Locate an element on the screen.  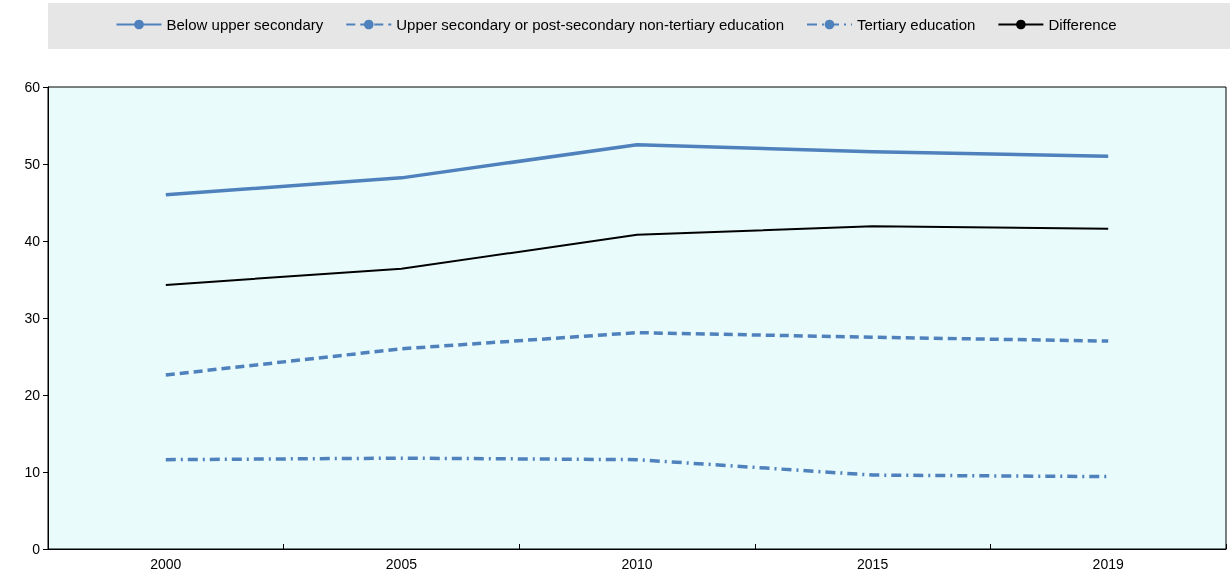
y-tick-label: 30 is located at coordinates (32, 318).